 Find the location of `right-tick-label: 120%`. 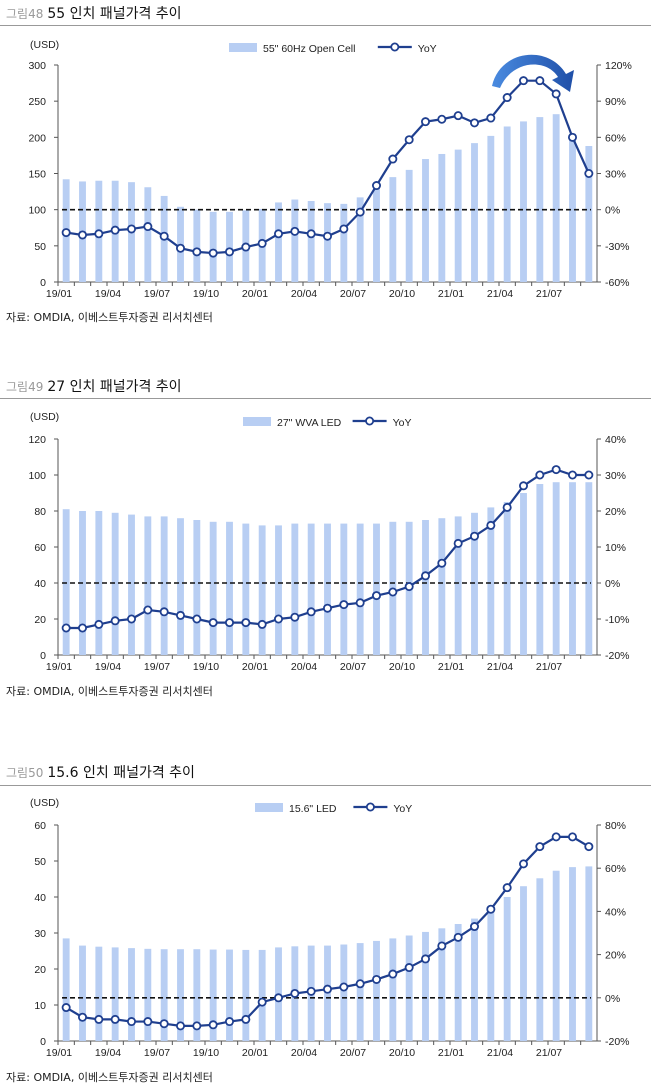

right-tick-label: 120% is located at coordinates (618, 66).